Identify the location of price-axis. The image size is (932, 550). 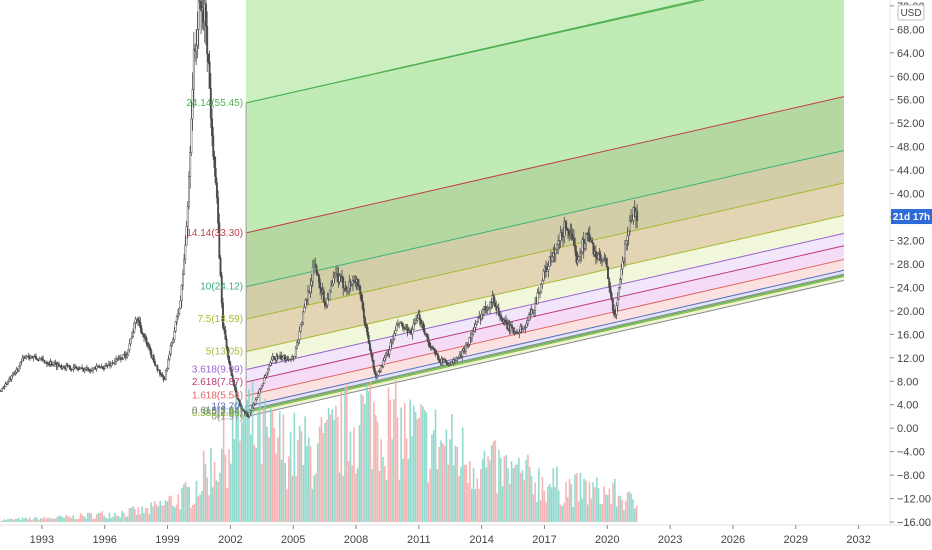
(911, 275).